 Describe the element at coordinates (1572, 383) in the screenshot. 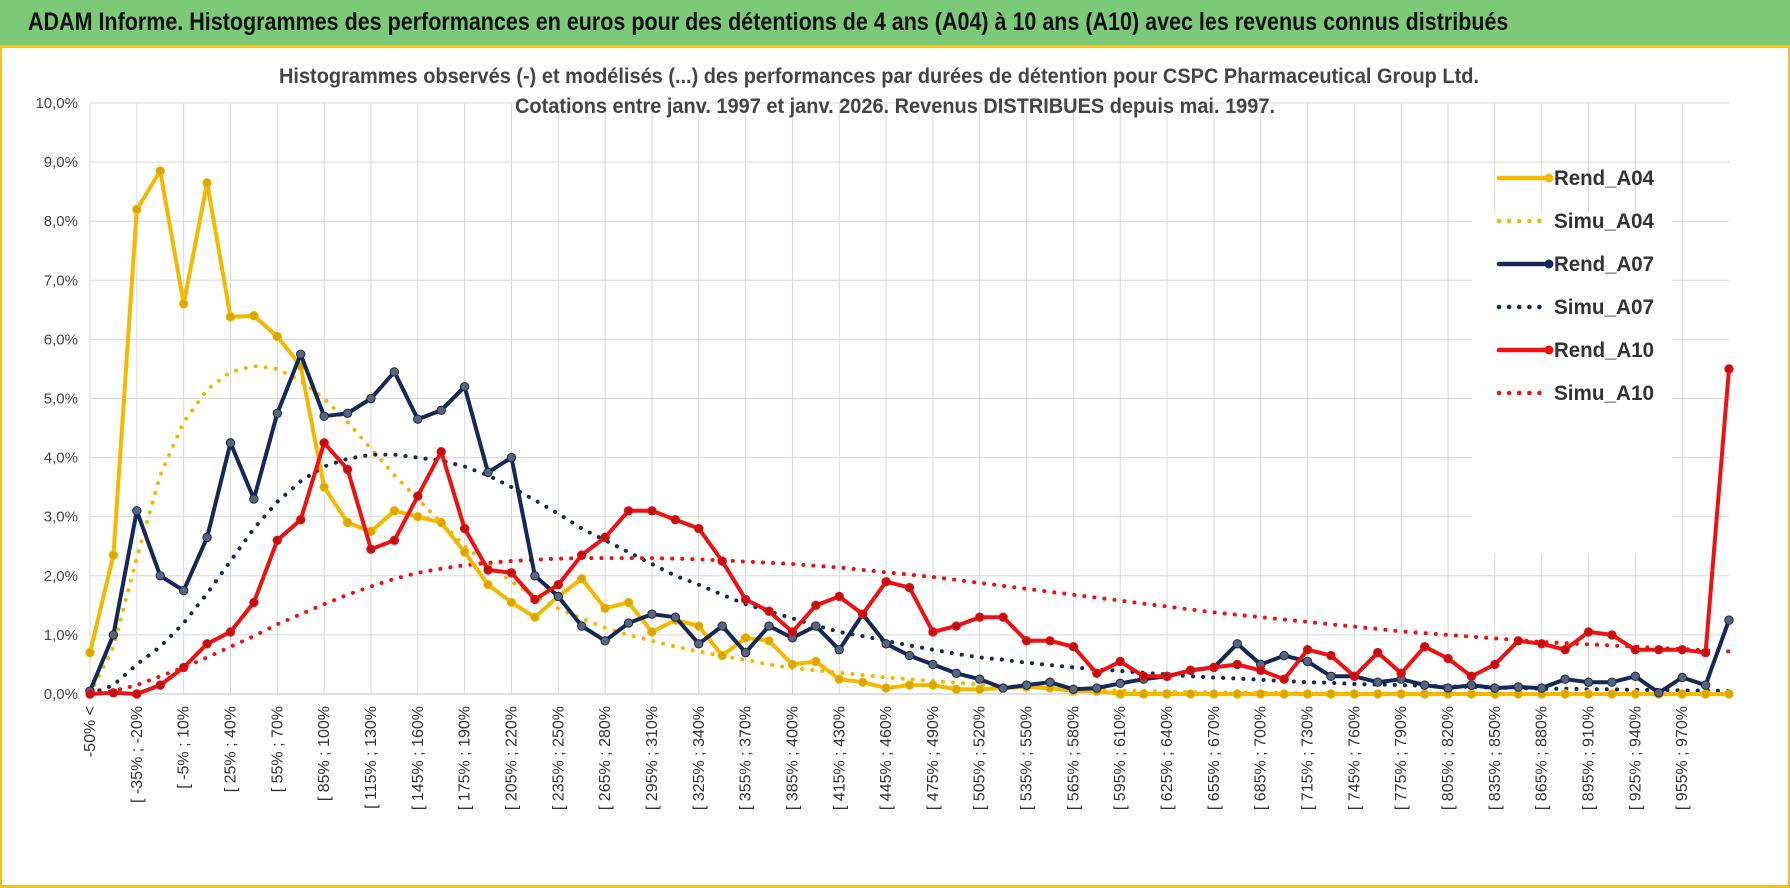

I see `legend-background` at that location.